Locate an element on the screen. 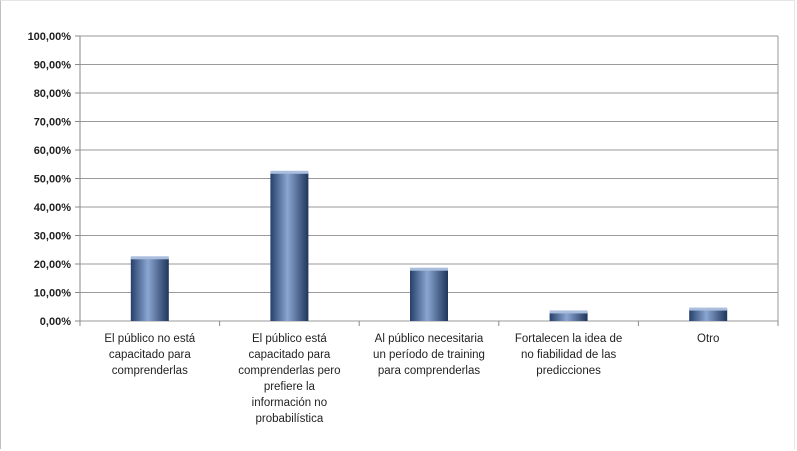 This screenshot has height=451, width=797. x-category-label-line: probabilística is located at coordinates (289, 419).